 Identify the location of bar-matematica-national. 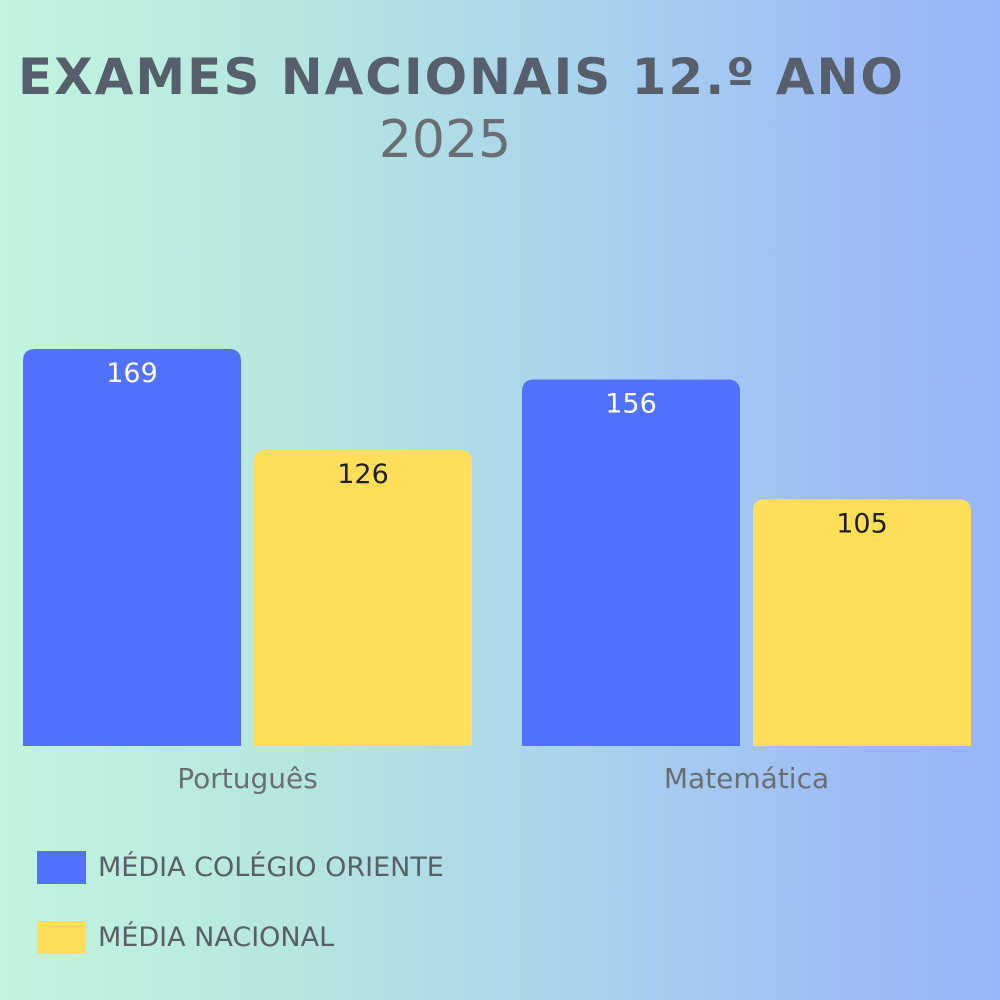
(862, 622).